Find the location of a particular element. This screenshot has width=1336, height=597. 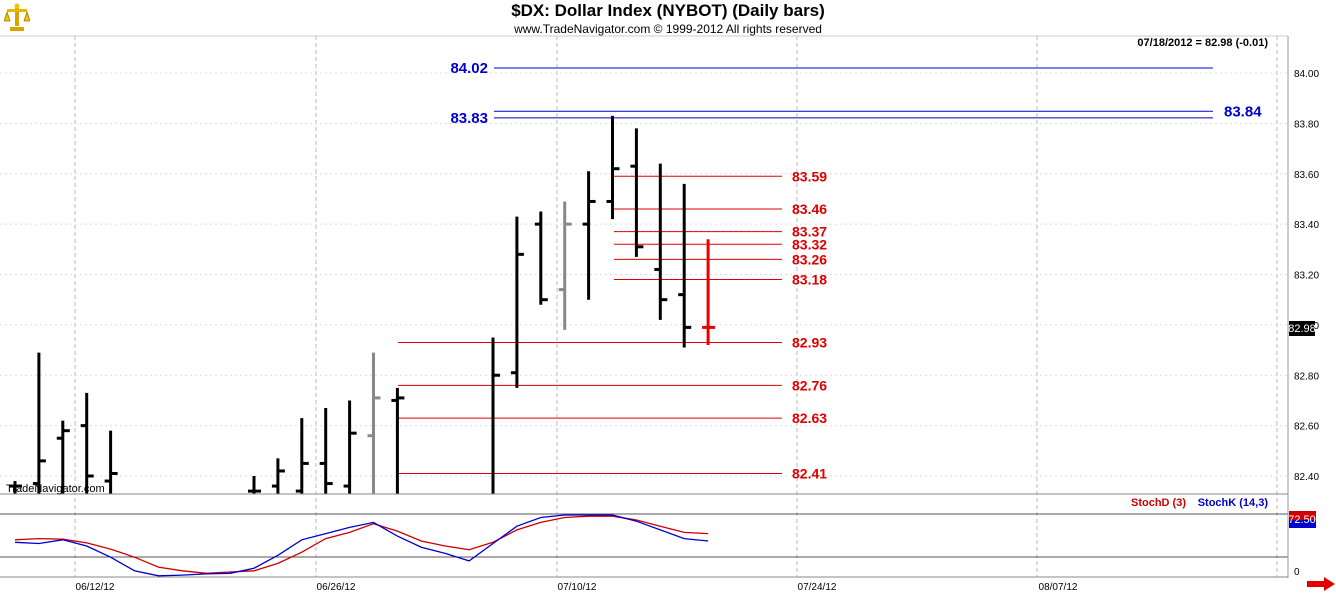

level-label: 83.84 is located at coordinates (1243, 111).